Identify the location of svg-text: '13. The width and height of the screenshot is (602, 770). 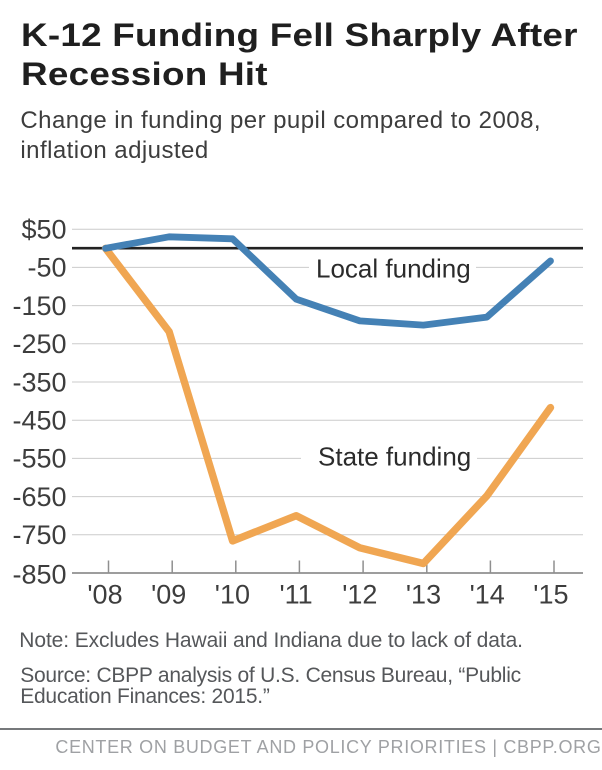
(423, 594).